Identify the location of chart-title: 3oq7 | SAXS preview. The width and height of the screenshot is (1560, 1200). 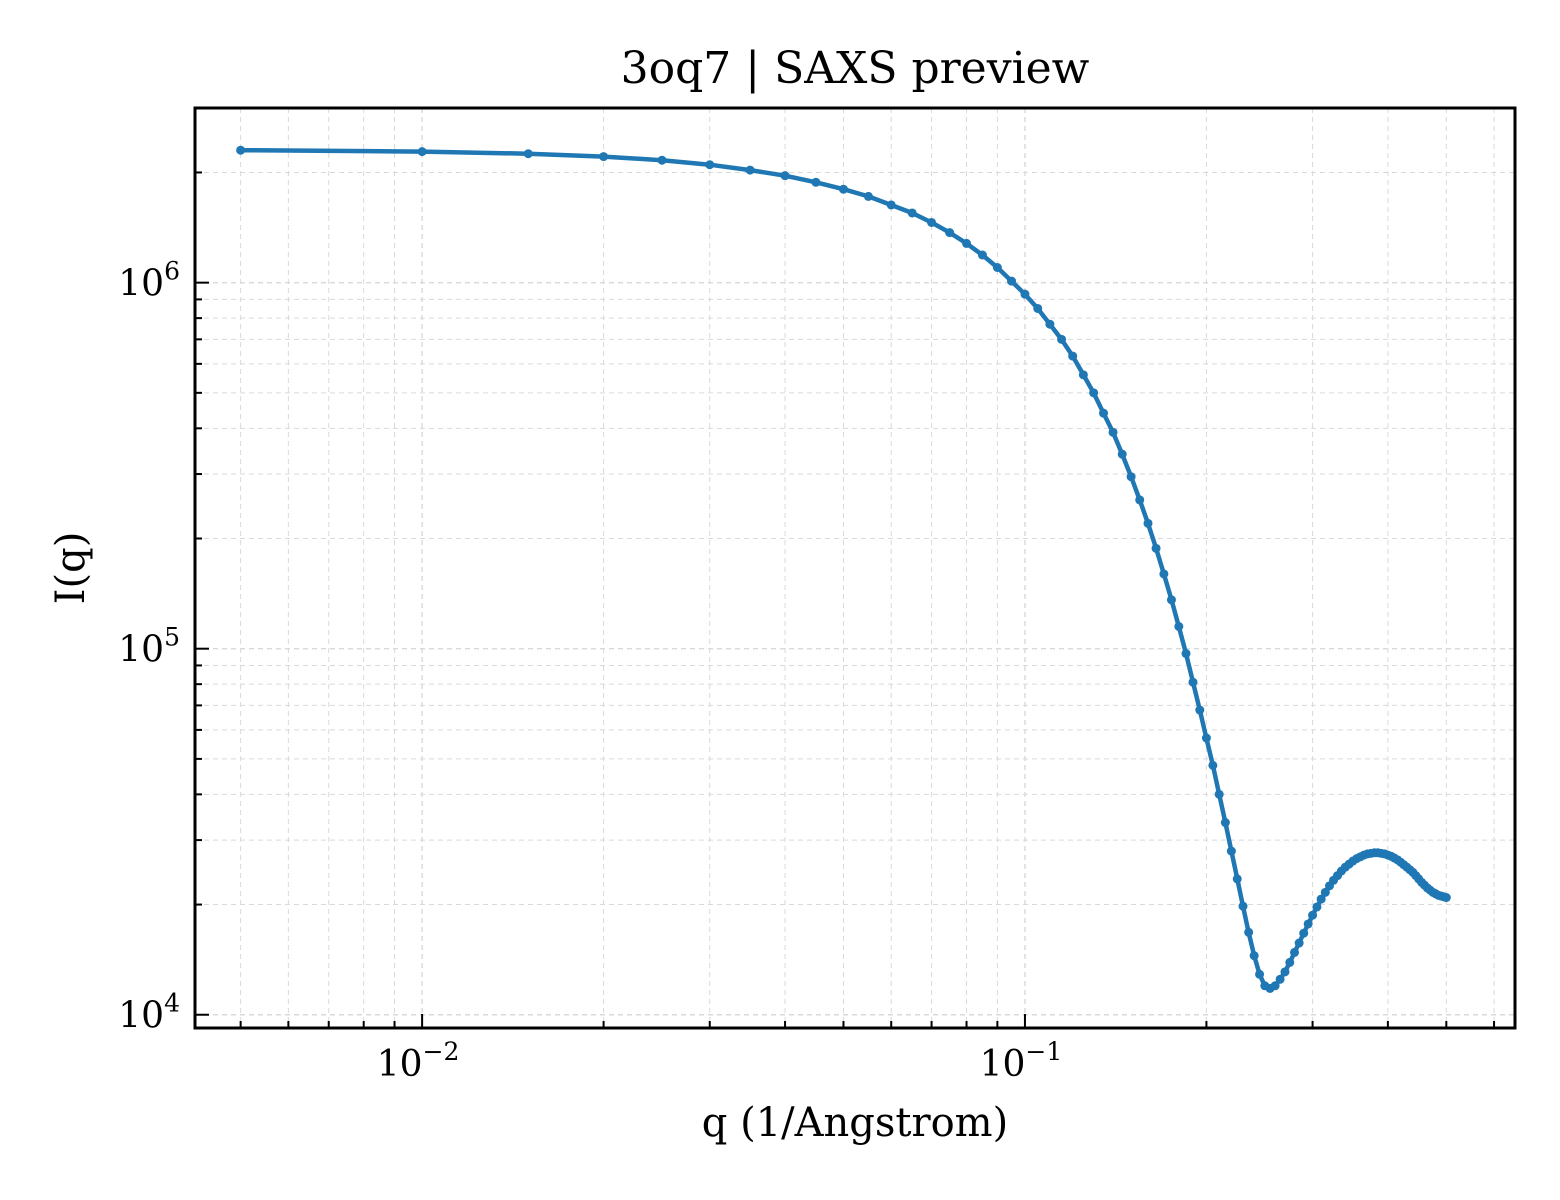
(855, 68).